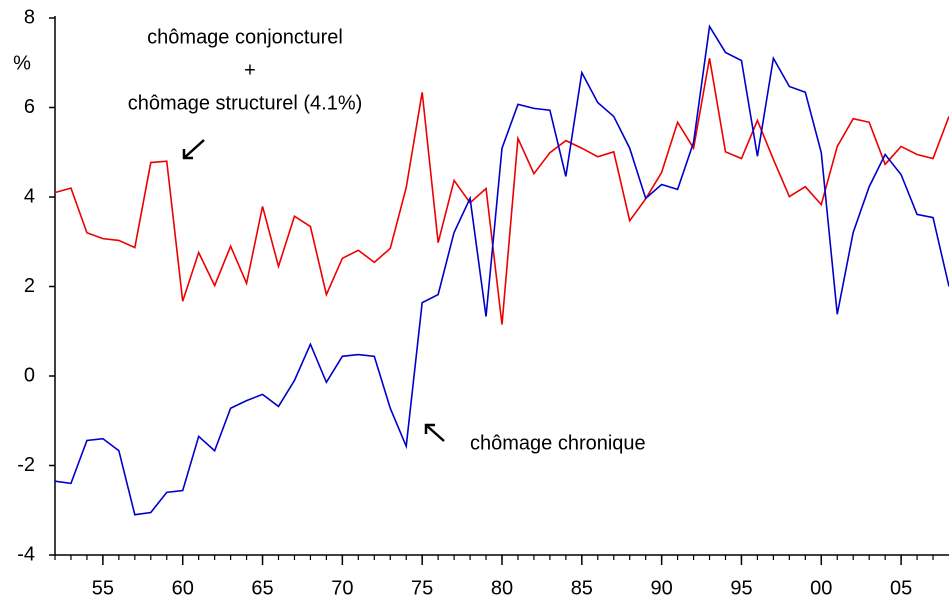 The image size is (949, 605). What do you see at coordinates (29, 375) in the screenshot?
I see `y-tick-label: 0` at bounding box center [29, 375].